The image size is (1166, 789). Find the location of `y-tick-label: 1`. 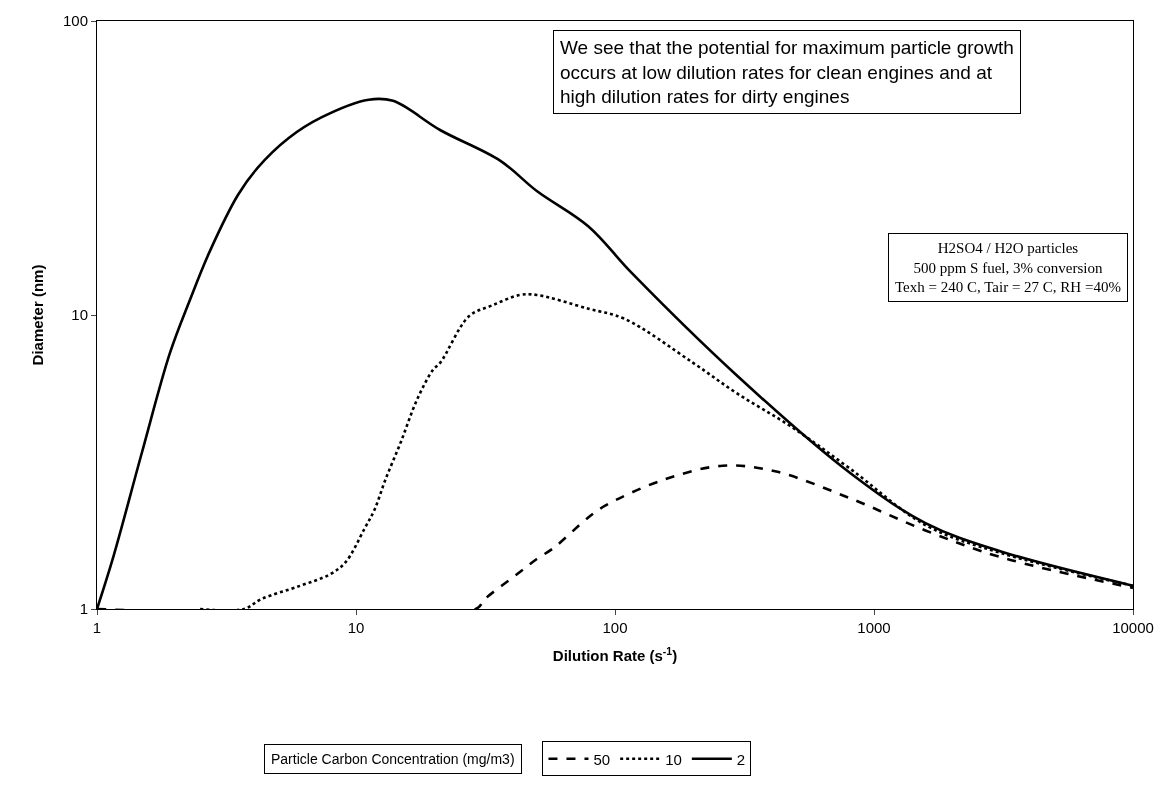

y-tick-label: 1 is located at coordinates (83, 609).